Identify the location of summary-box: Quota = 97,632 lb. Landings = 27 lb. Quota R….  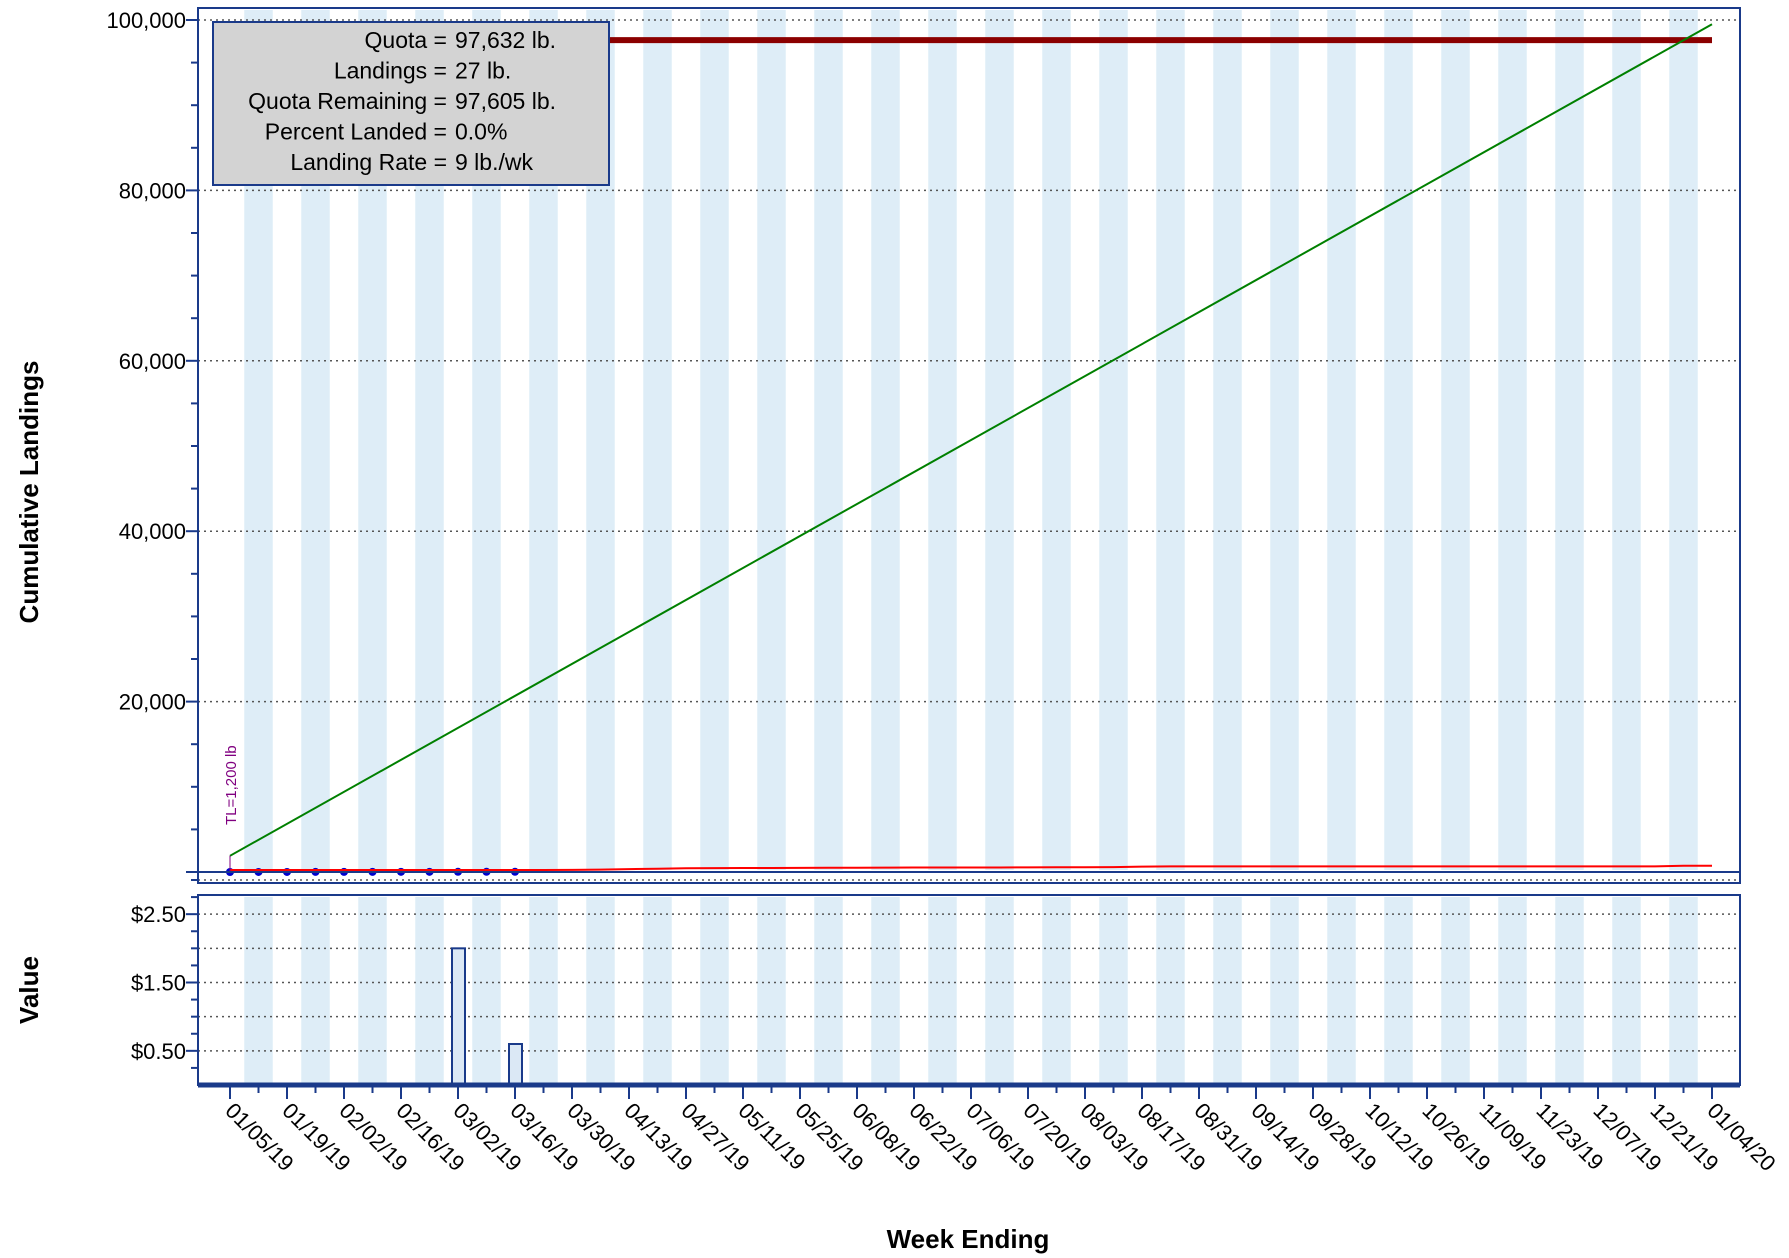
(411, 103).